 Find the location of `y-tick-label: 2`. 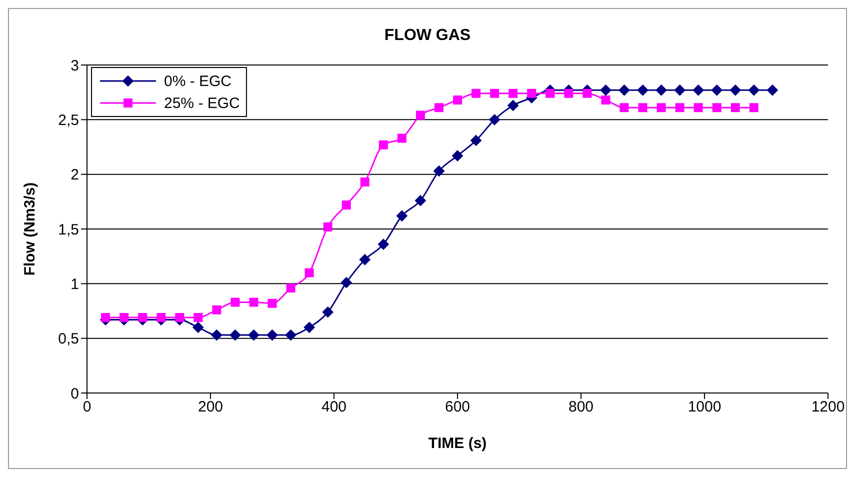

y-tick-label: 2 is located at coordinates (74, 175).